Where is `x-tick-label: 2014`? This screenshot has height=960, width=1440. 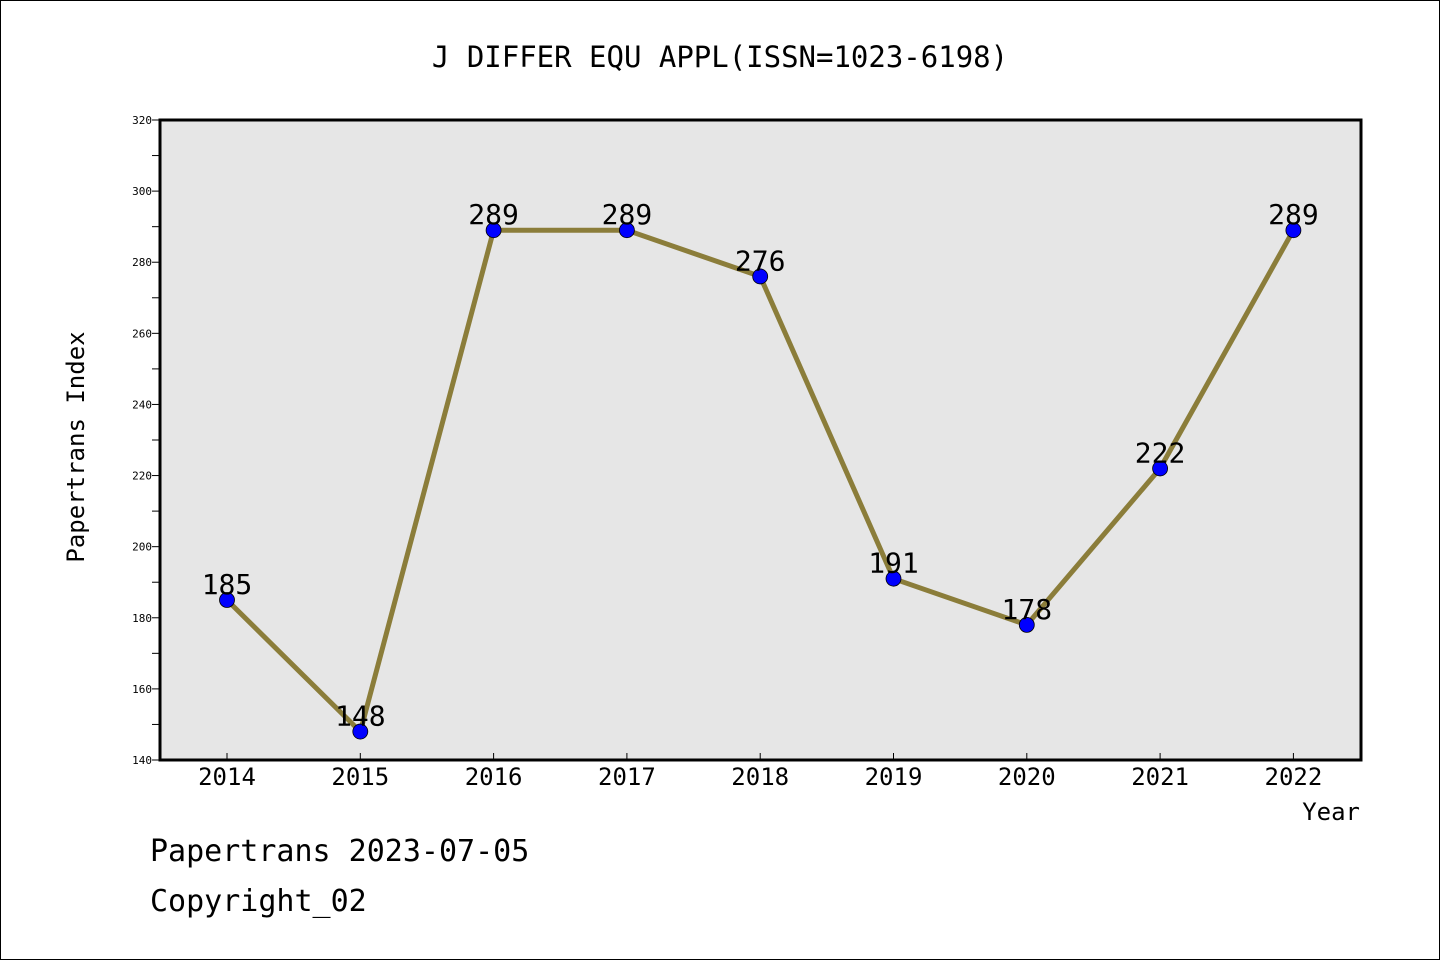
x-tick-label: 2014 is located at coordinates (227, 777).